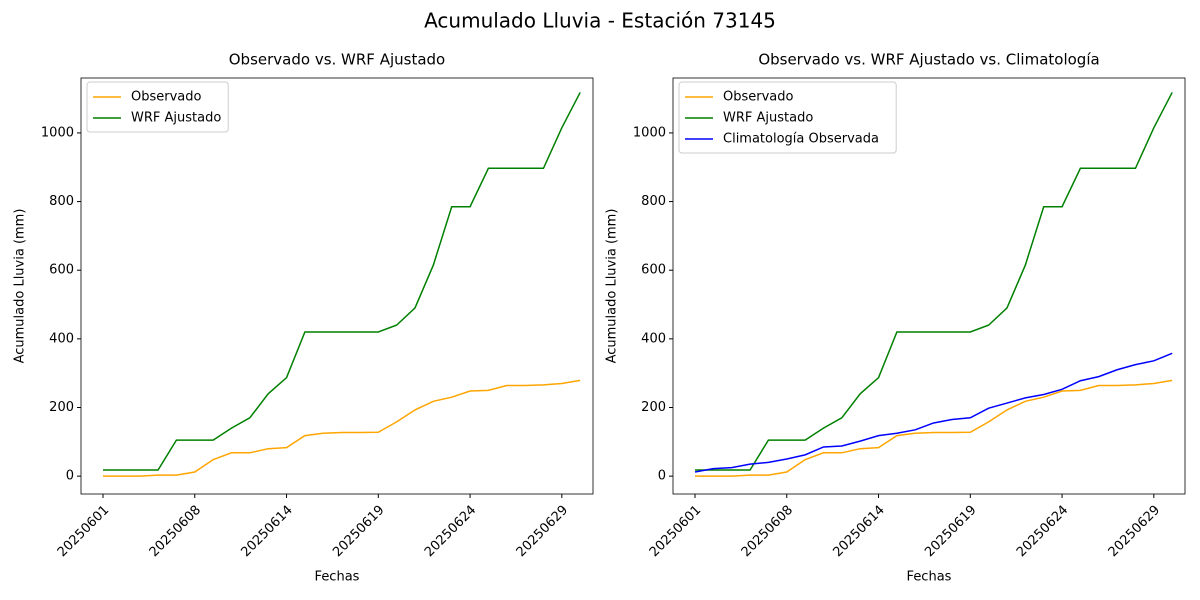 This screenshot has width=1200, height=600. What do you see at coordinates (801, 139) in the screenshot?
I see `legend-label: Climatología Observada` at bounding box center [801, 139].